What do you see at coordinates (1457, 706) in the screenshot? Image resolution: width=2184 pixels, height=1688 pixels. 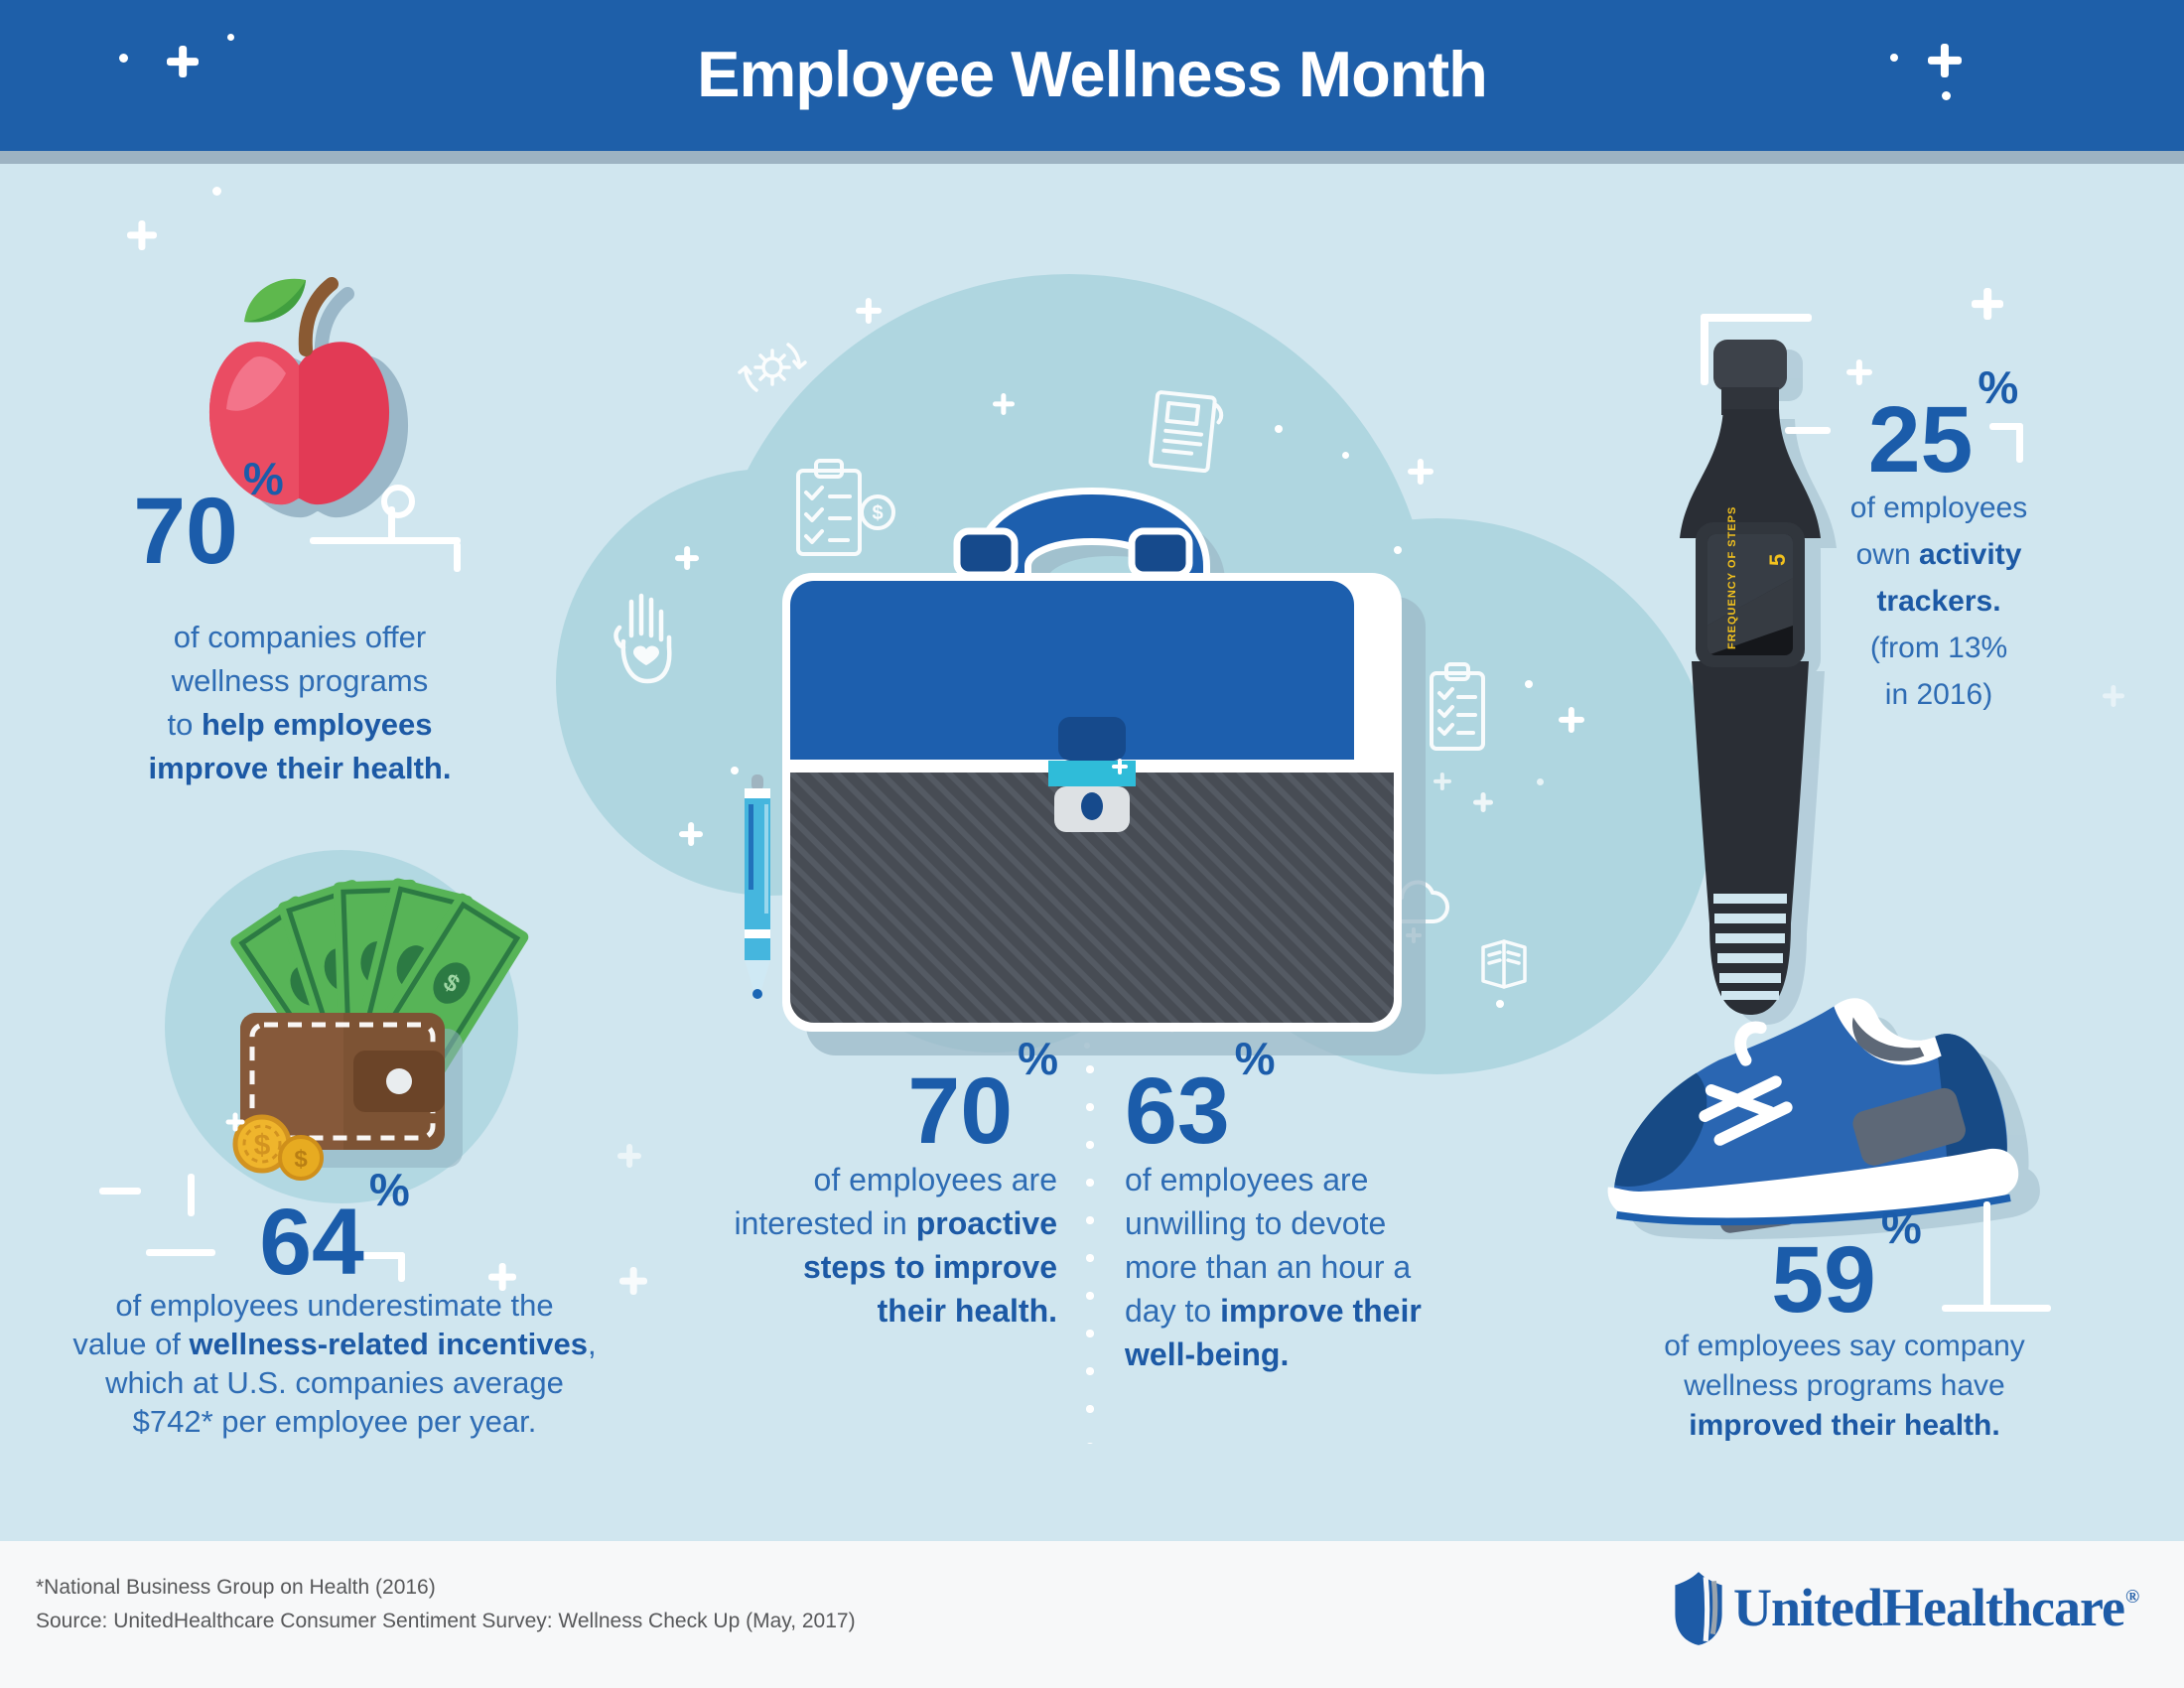 I see `checklist-icon` at bounding box center [1457, 706].